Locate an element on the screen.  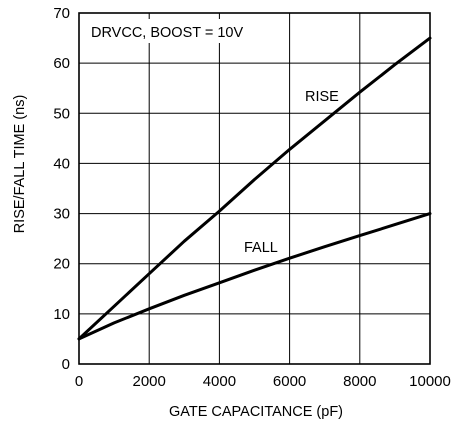
x-axis-title: GATE CAPACITANCE (pF) is located at coordinates (256, 412).